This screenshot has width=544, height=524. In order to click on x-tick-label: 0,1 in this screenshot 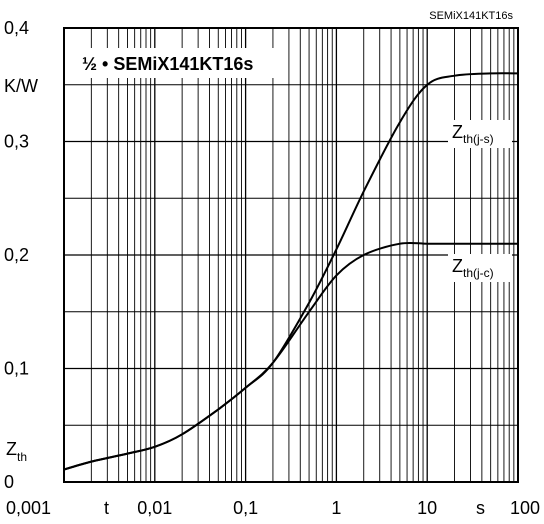, I will do `click(245, 508)`.